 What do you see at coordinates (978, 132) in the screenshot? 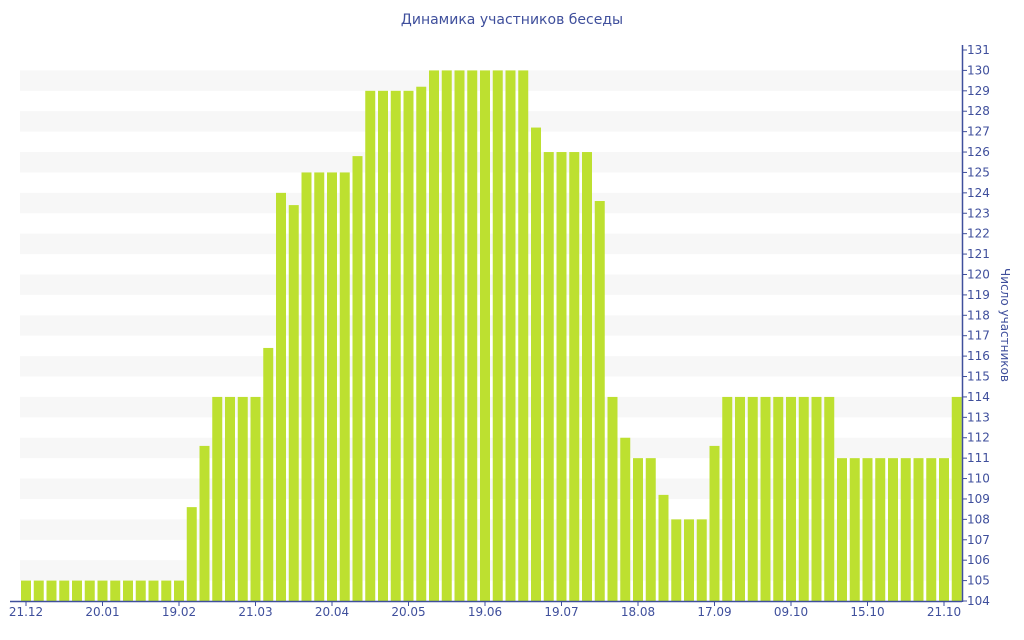
I see `y-tick-label: 127` at bounding box center [978, 132].